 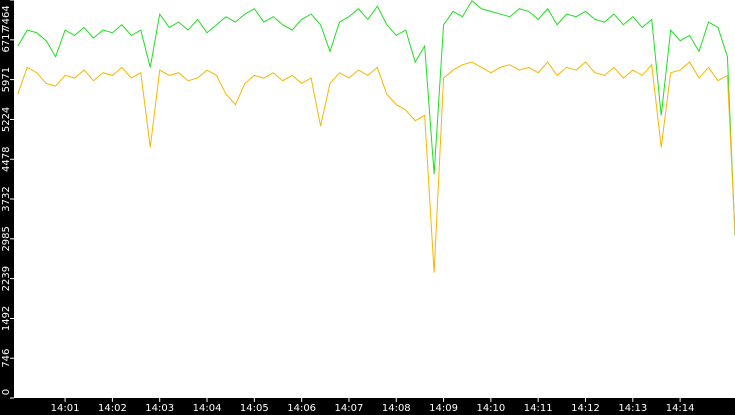 I want to click on y-tick-label: 2239, so click(x=6, y=278).